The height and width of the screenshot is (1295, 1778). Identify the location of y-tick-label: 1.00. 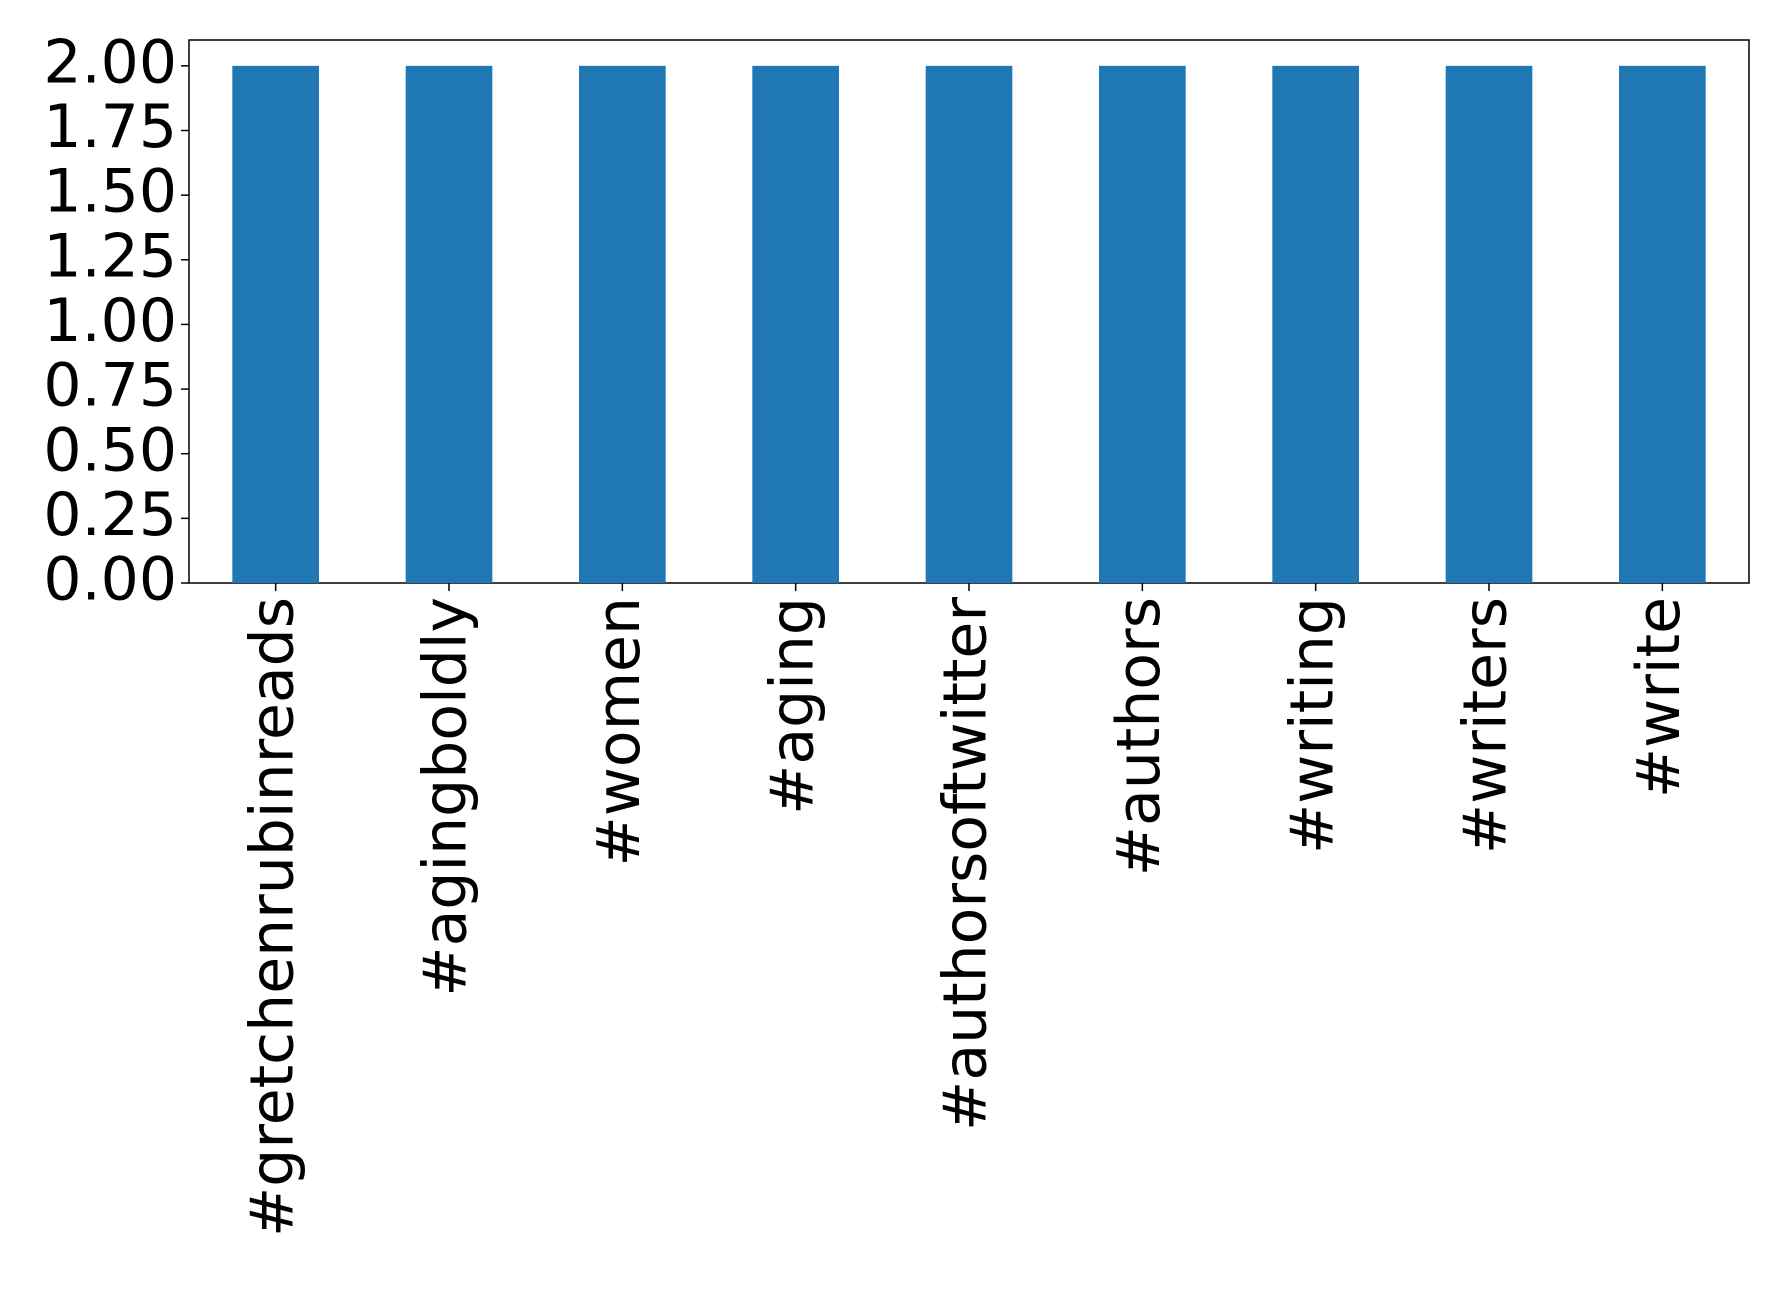
(110, 321).